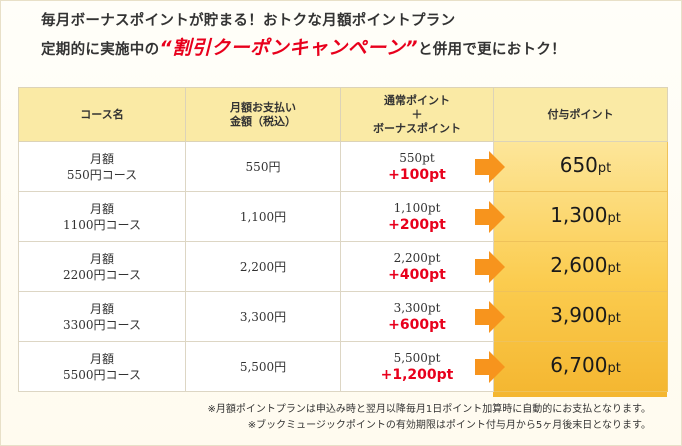 The width and height of the screenshot is (682, 446). Describe the element at coordinates (417, 128) in the screenshot. I see `header-points-line3: ボーナスポイント` at that location.